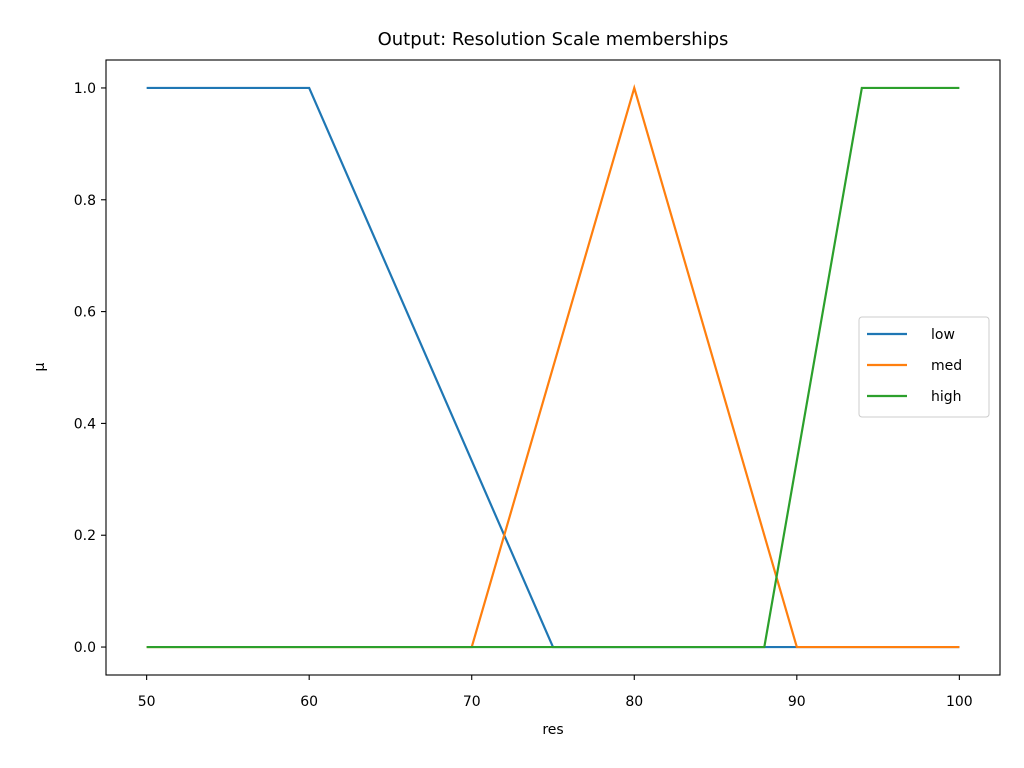  I want to click on x-tick-label-100: 100, so click(959, 702).